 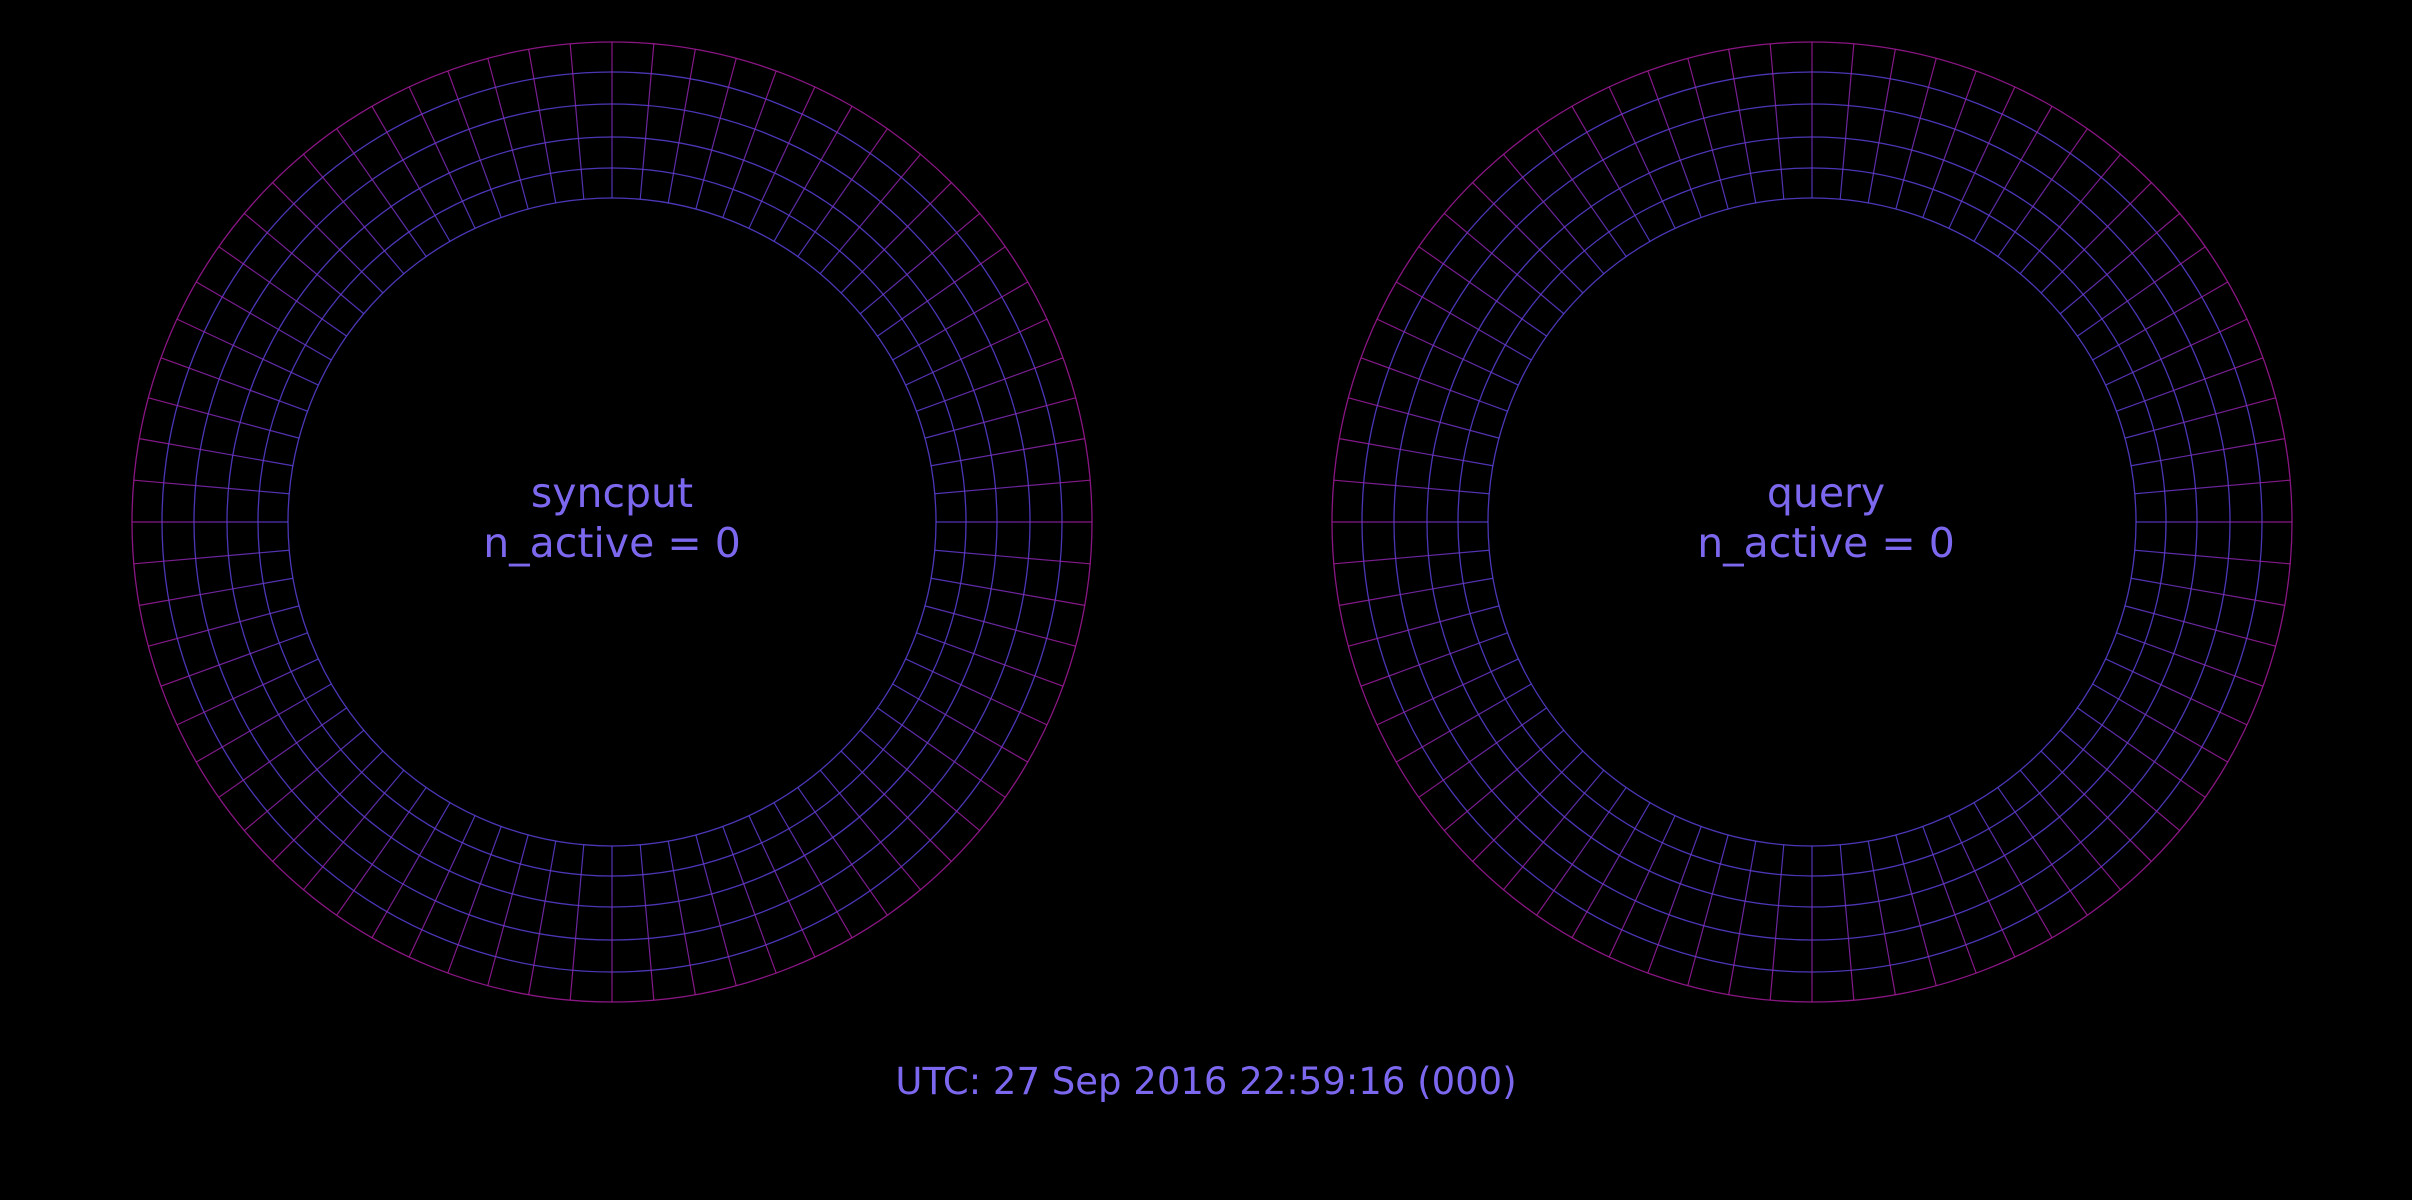 I want to click on ring-active-count: n_active = 0, so click(x=1826, y=543).